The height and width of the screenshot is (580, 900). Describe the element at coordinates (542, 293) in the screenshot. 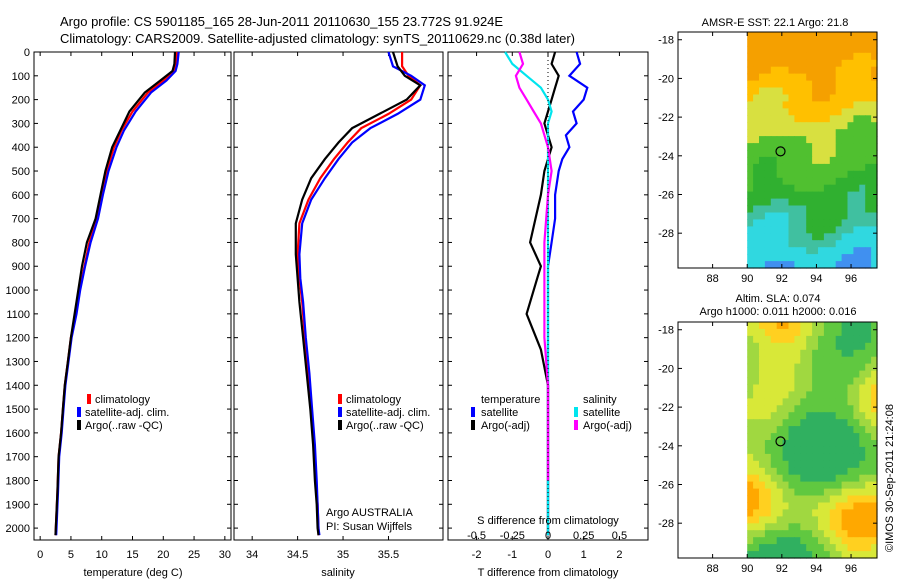

I see `series-line-t-argo-adj-` at that location.